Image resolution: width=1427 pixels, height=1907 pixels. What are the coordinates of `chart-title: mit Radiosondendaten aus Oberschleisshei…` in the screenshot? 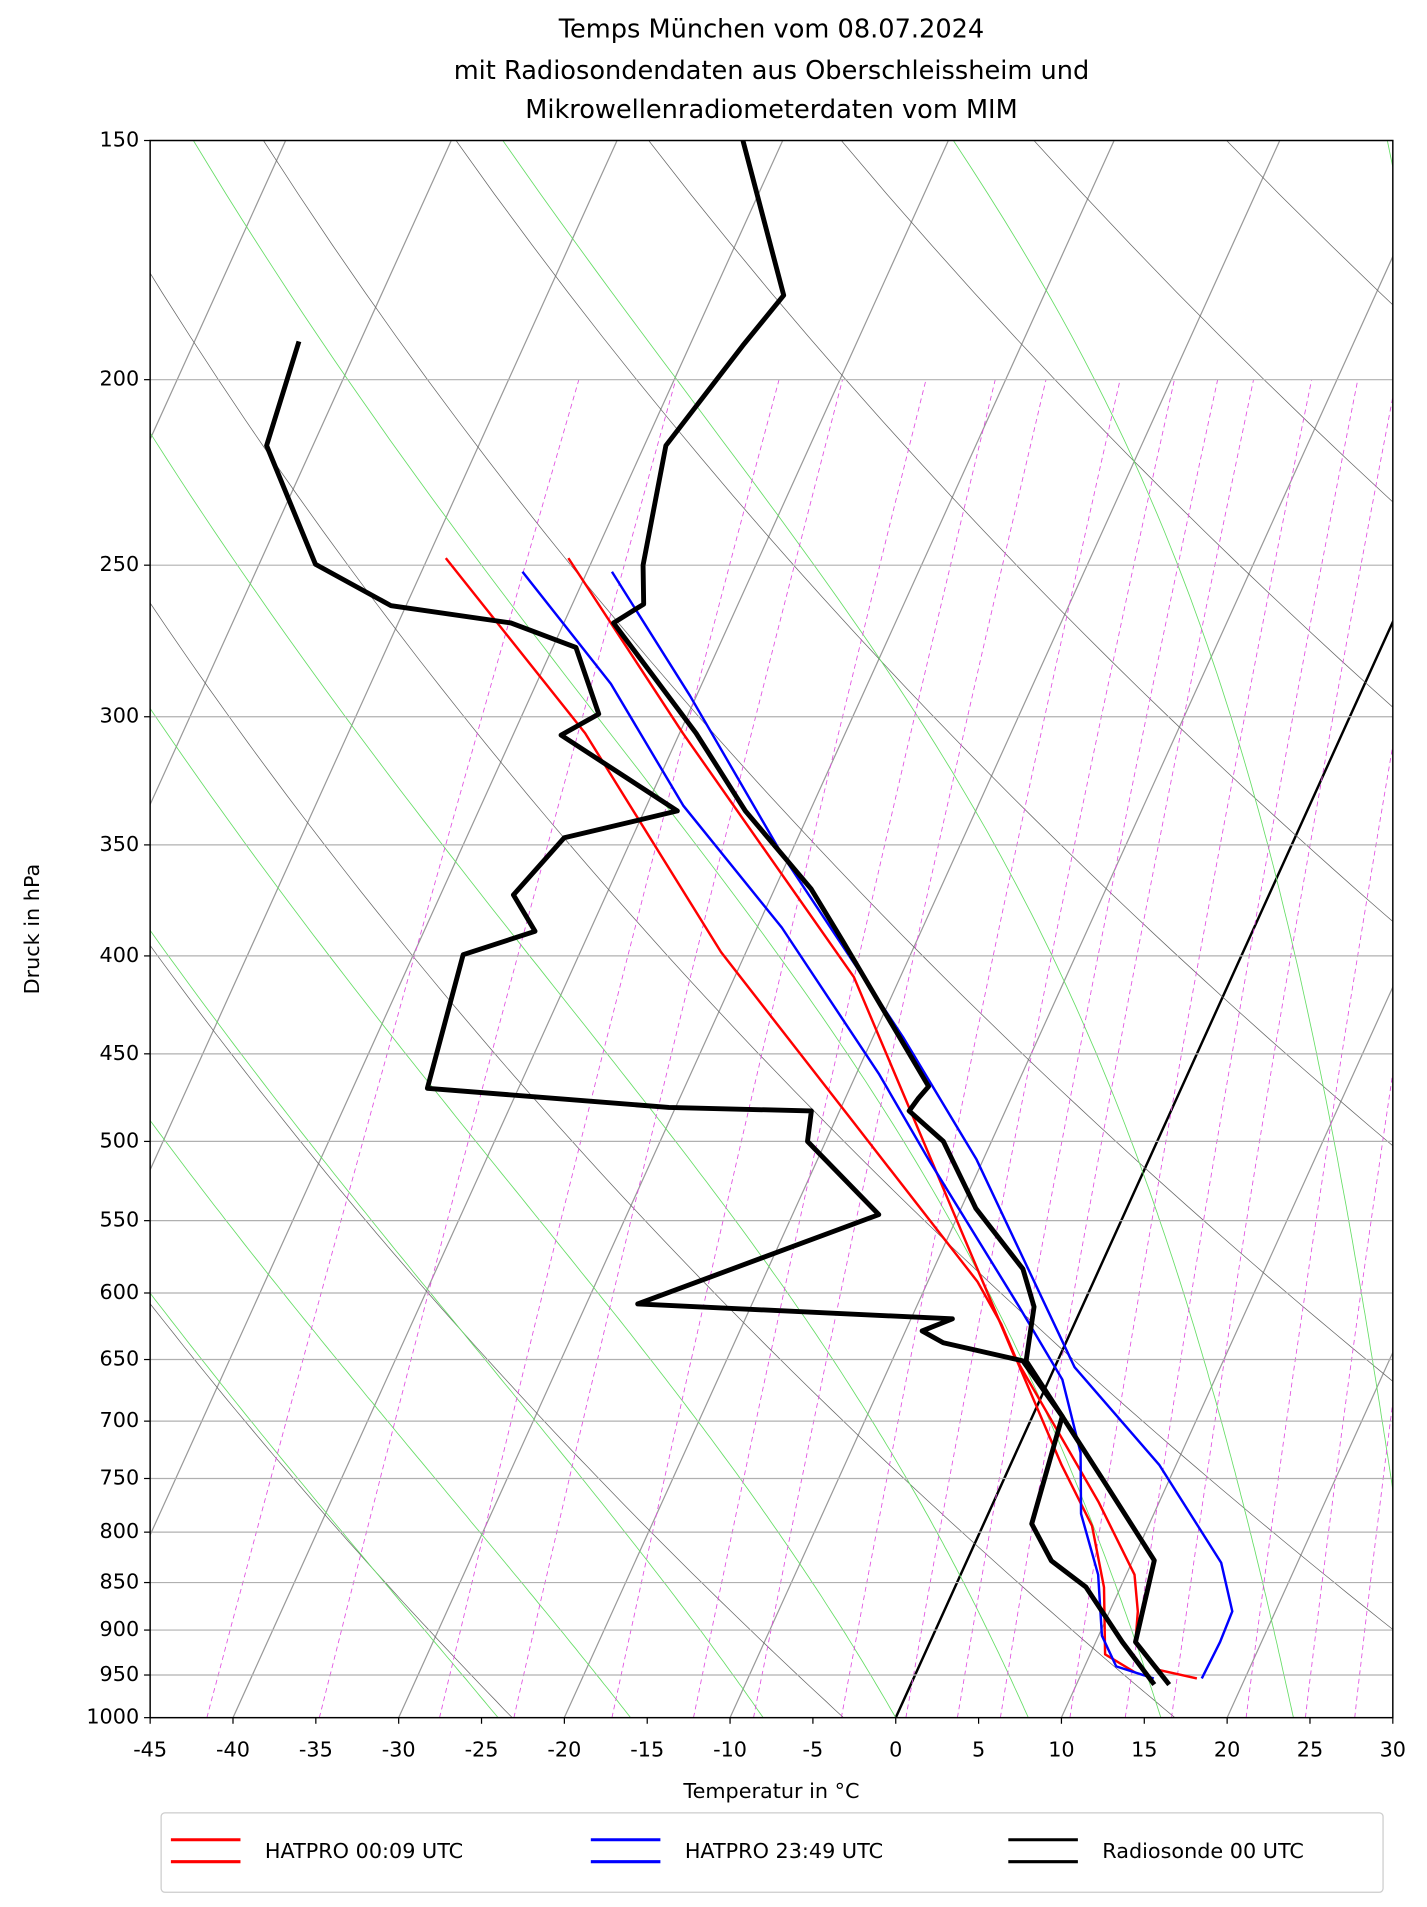 It's located at (772, 71).